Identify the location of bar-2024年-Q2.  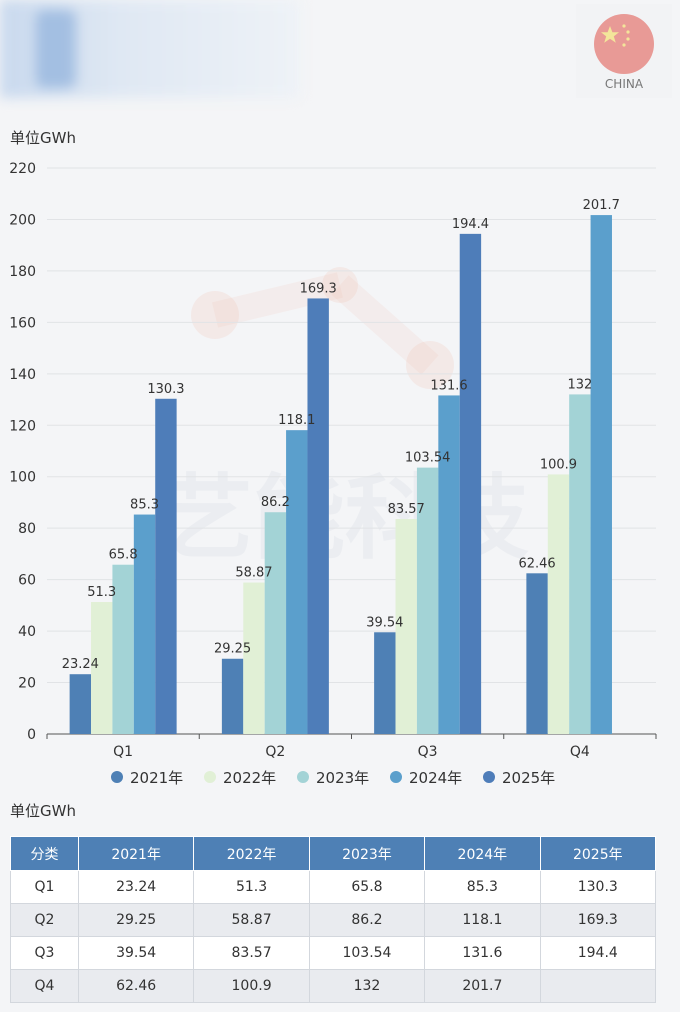
(297, 582).